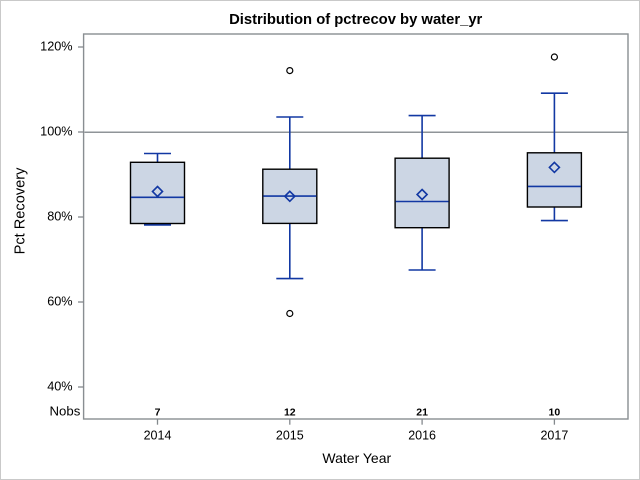 Image resolution: width=640 pixels, height=480 pixels. I want to click on svg-text: 2015, so click(290, 436).